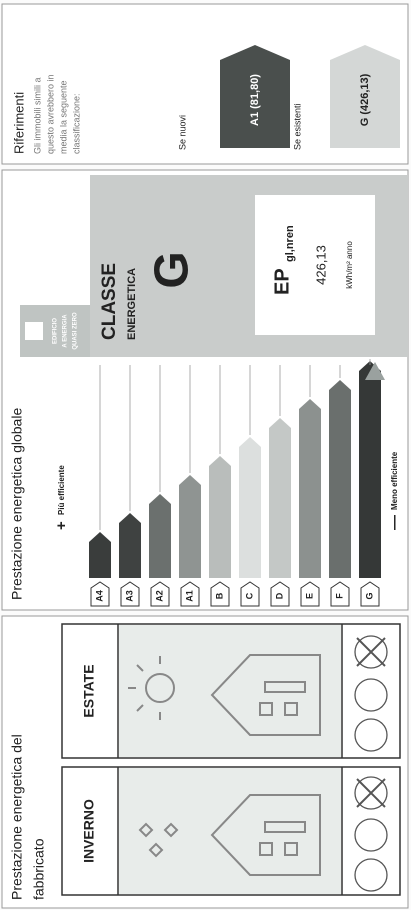 This screenshot has height=910, width=411. Describe the element at coordinates (76, 331) in the screenshot. I see `nzeb-text: QUASI ZERO` at that location.